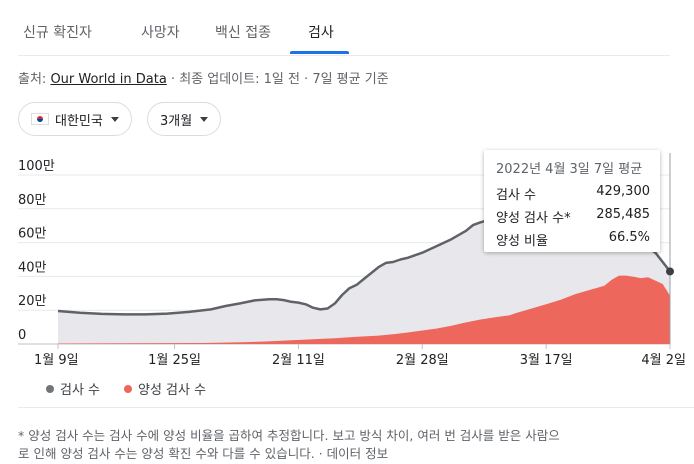 This screenshot has width=694, height=464. I want to click on x-tick-label: 1월 25일, so click(174, 360).